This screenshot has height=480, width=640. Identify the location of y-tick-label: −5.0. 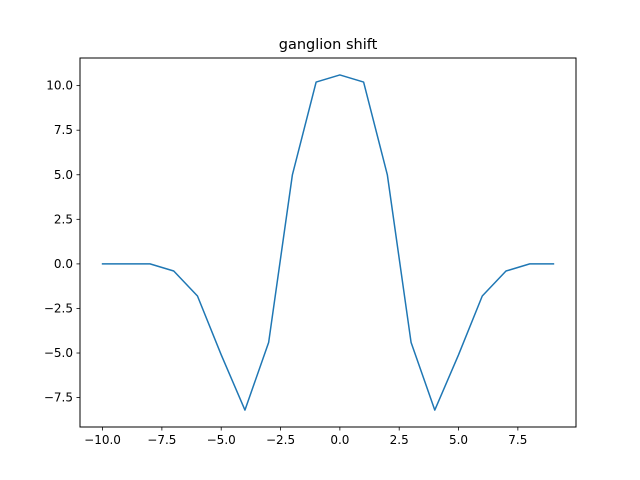
(58, 353).